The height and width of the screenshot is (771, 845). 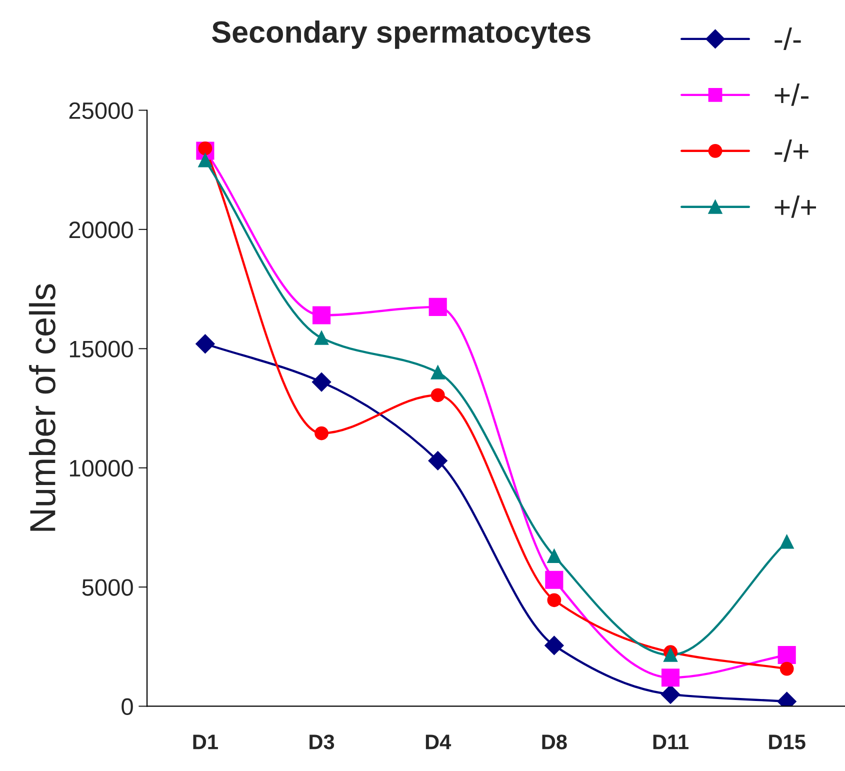 What do you see at coordinates (101, 230) in the screenshot?
I see `y-tick-label: 20000` at bounding box center [101, 230].